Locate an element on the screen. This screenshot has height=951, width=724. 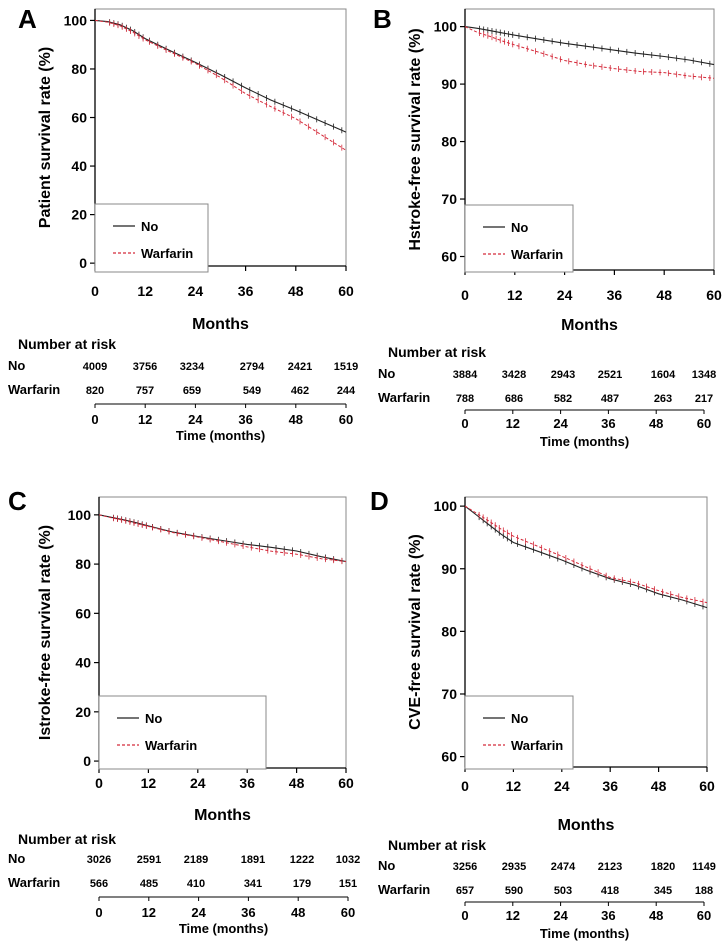
y-tick-label: 40 is located at coordinates (79, 166).